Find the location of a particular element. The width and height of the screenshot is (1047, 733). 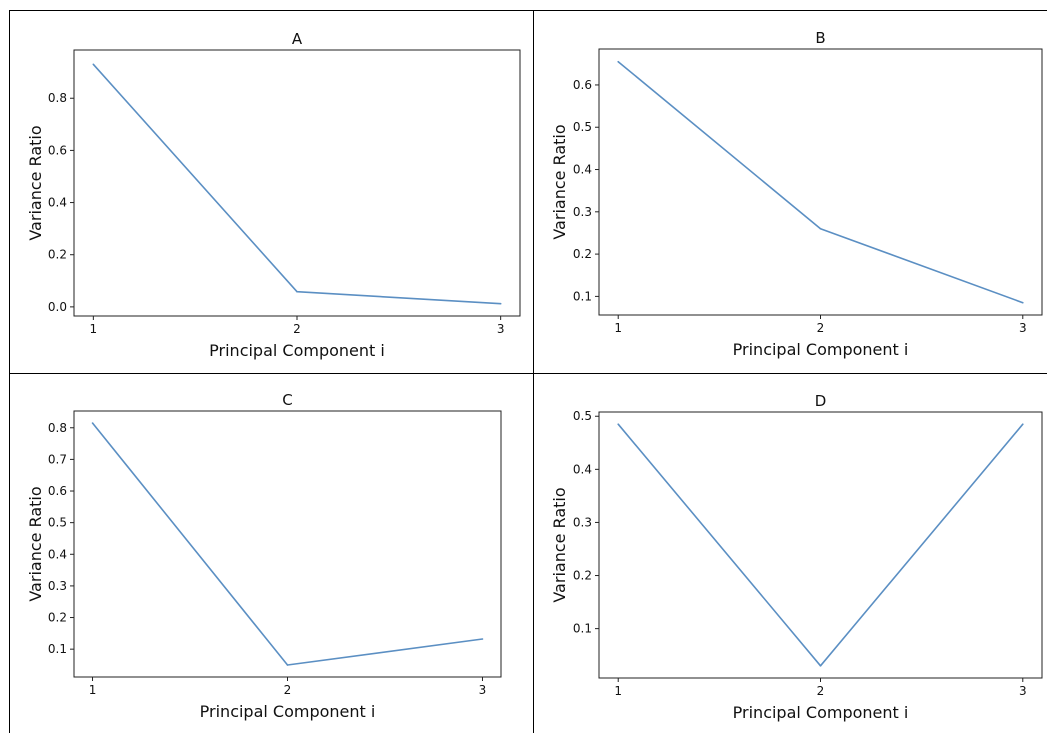

grid-border-middle-horizontal is located at coordinates (528, 373).